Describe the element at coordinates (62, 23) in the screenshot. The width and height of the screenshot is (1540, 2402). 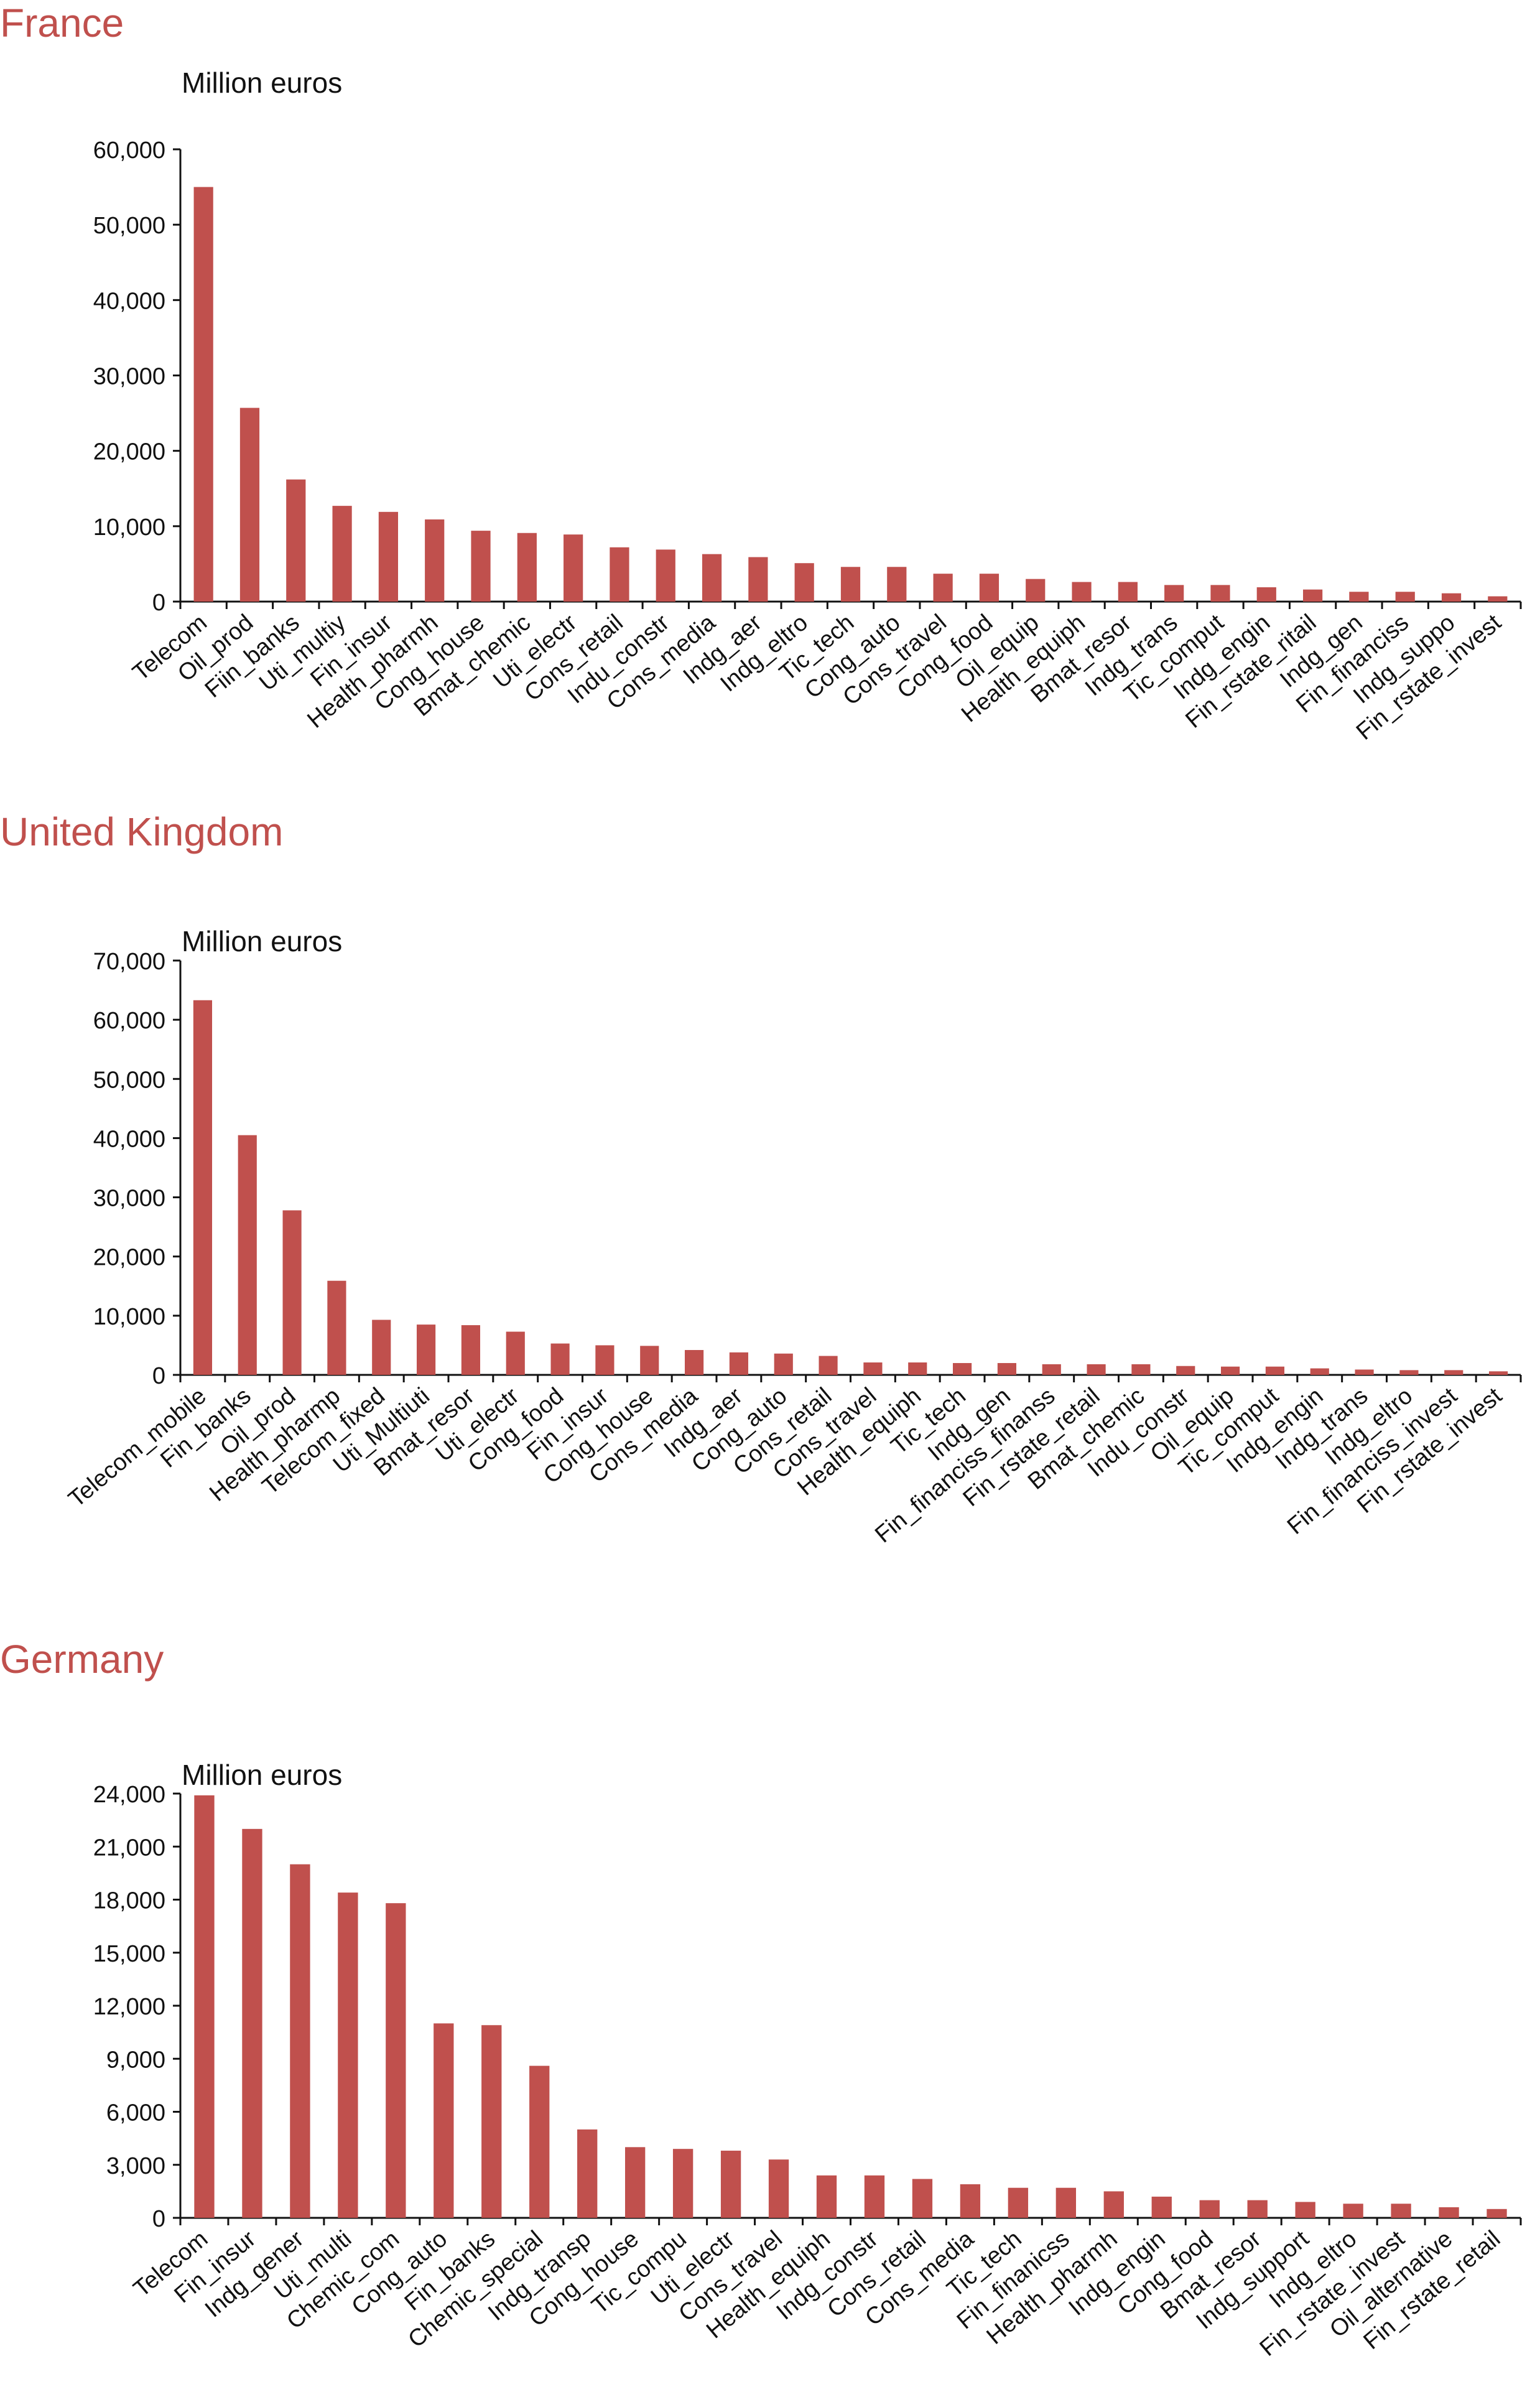
I see `france-title: France` at that location.